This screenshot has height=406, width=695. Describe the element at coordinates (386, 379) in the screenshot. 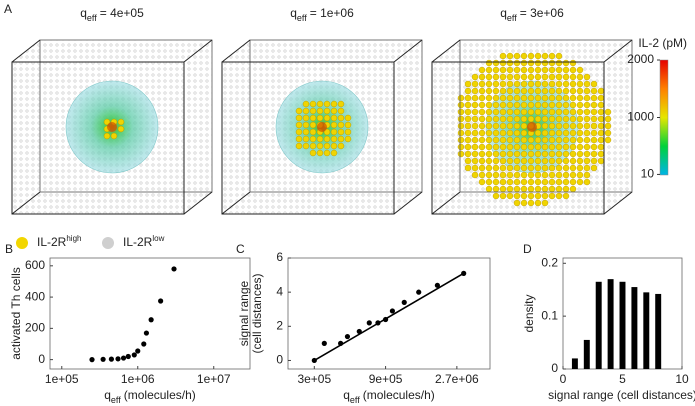

I see `x-tick-label: 9e+05` at that location.